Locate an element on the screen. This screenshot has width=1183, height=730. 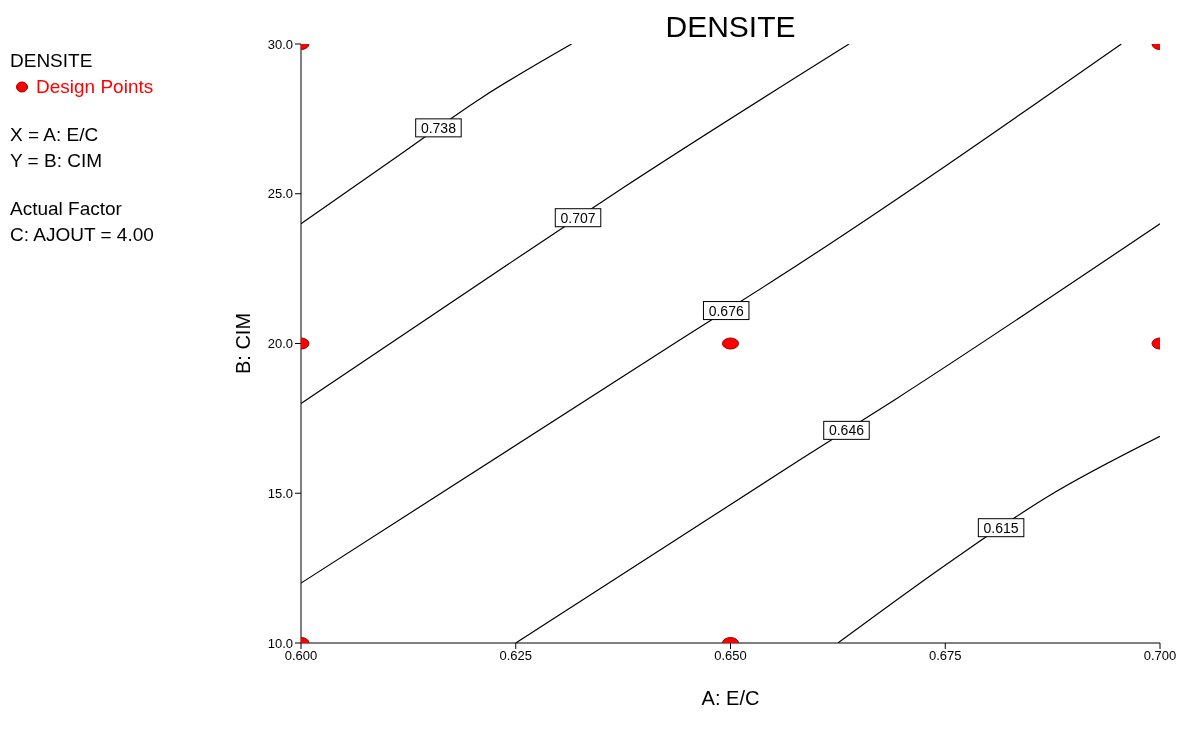
y-tick-label: 15.0 is located at coordinates (280, 493).